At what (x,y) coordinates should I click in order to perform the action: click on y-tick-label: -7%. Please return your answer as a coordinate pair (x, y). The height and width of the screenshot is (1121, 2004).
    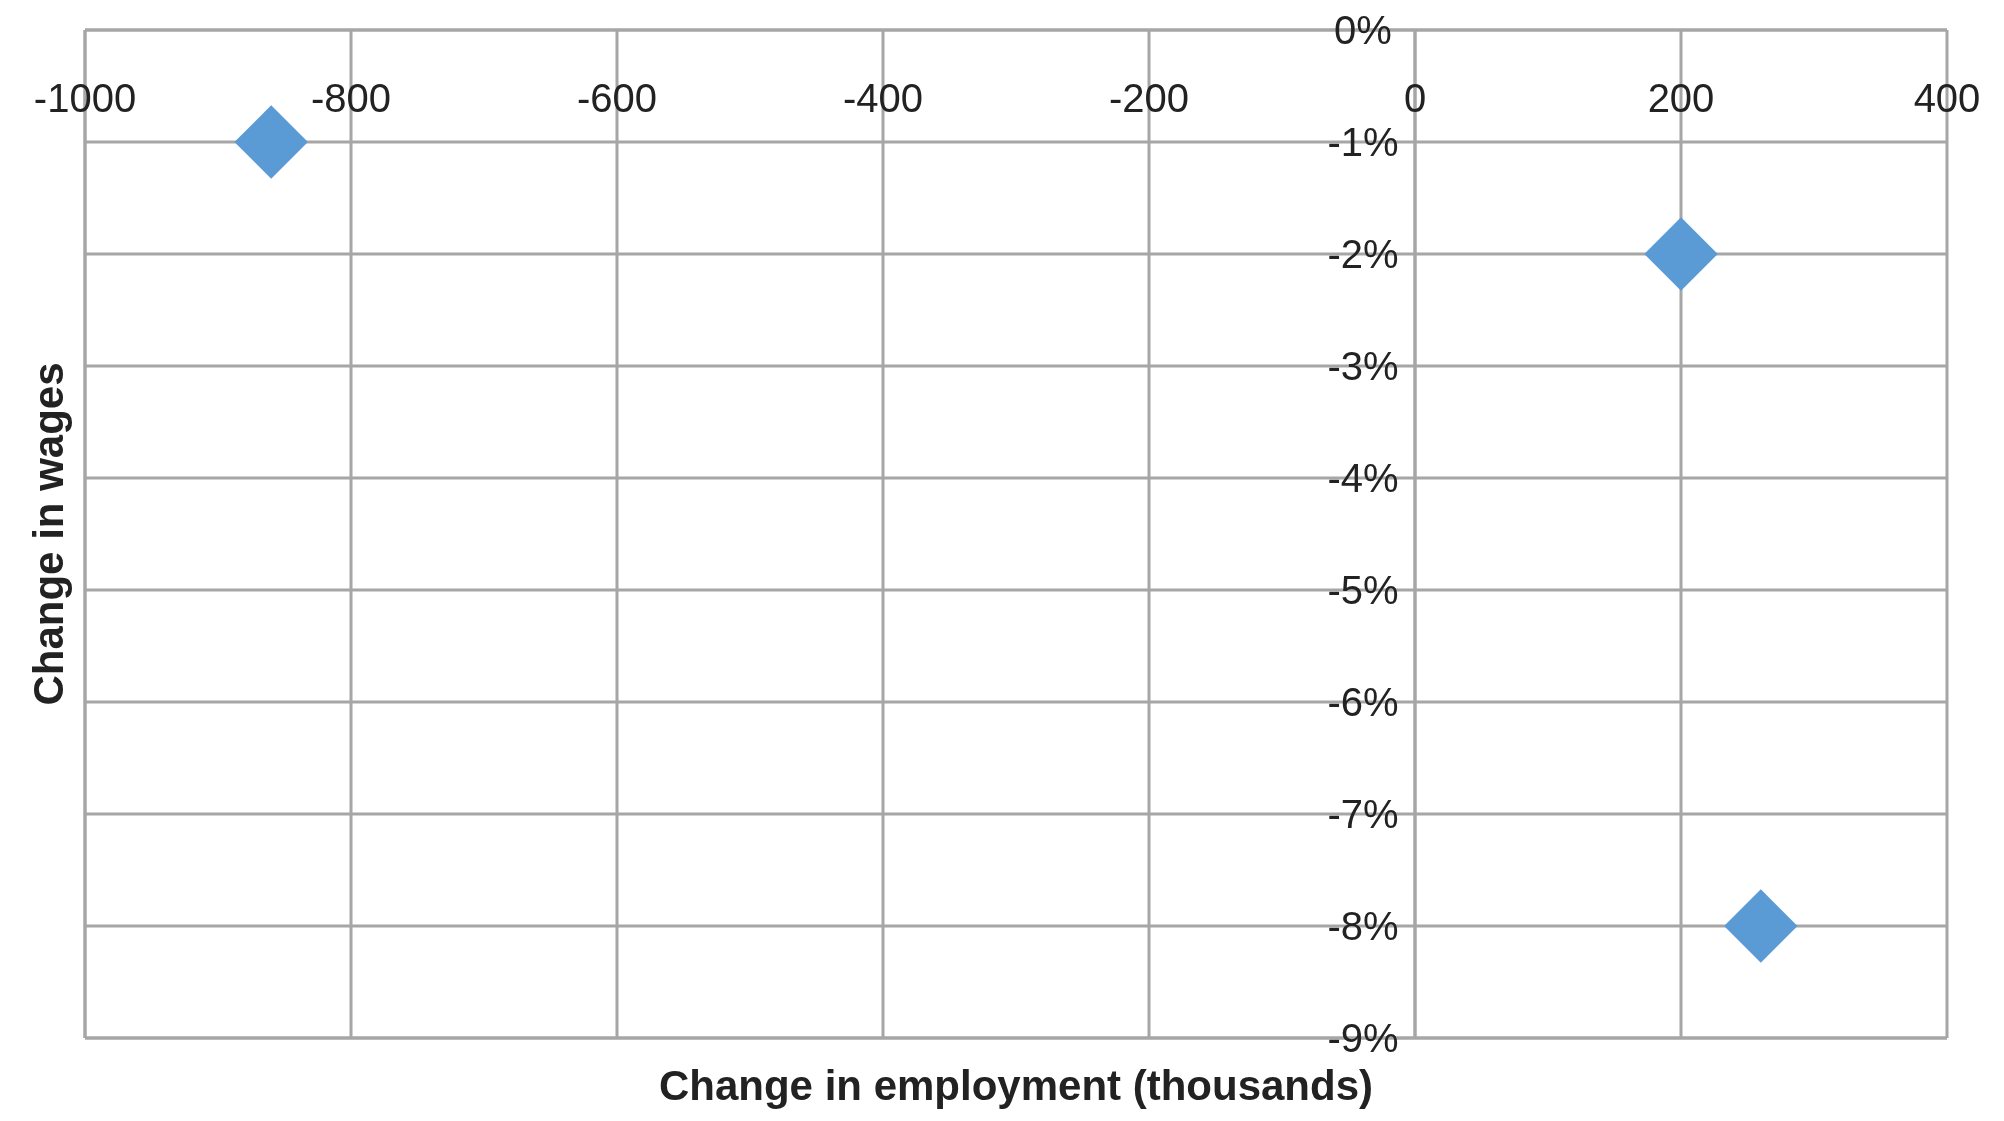
    Looking at the image, I should click on (1363, 814).